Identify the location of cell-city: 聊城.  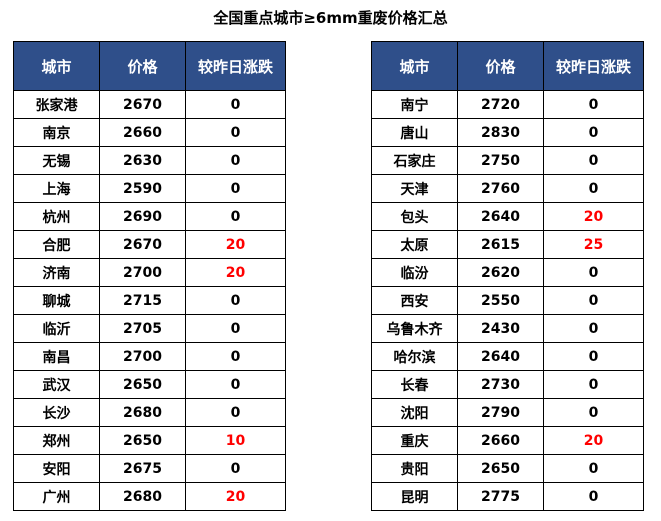
(56, 300).